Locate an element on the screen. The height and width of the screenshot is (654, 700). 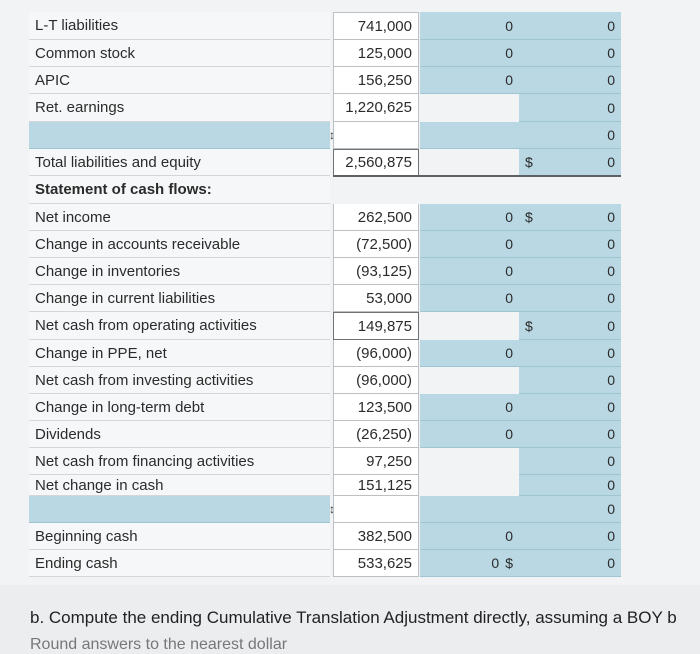
table-row: Change in PPE, net (96,000) 0 0 is located at coordinates (350, 353).